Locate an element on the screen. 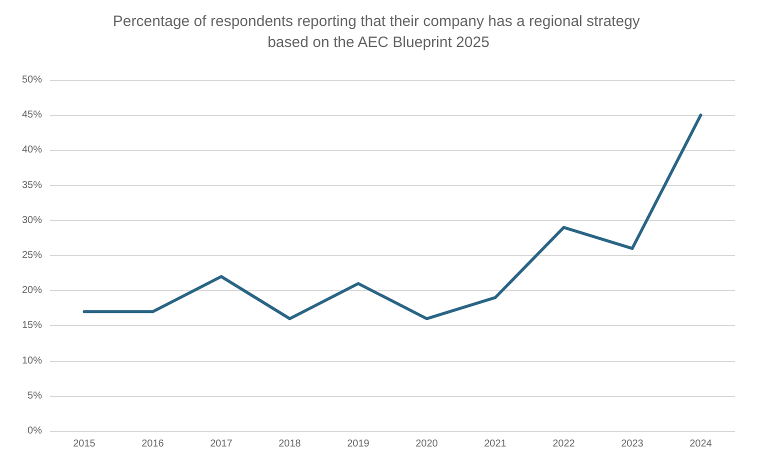  x-tick-label: 2021 is located at coordinates (495, 444).